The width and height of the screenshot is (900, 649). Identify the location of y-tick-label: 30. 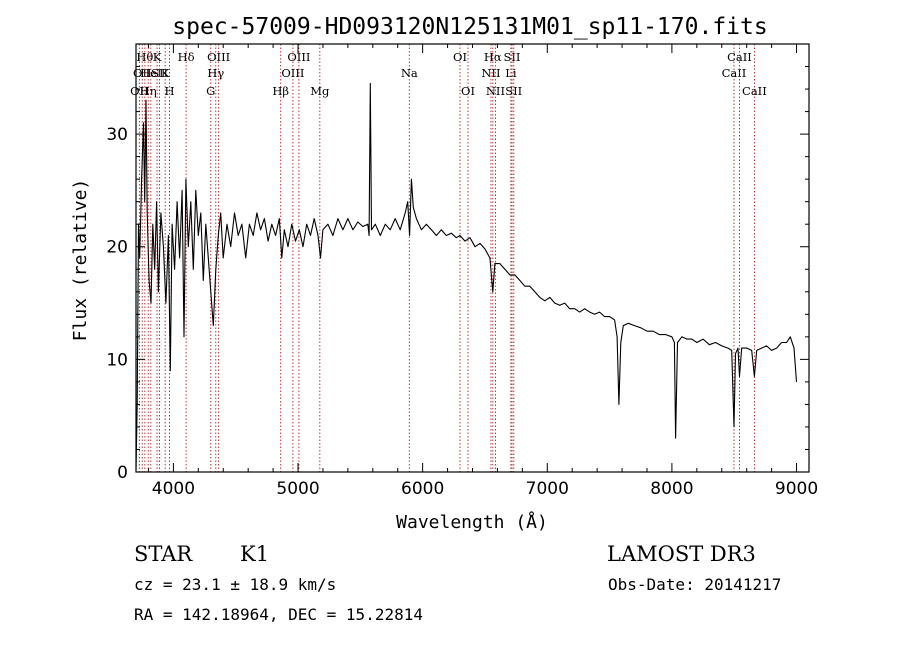
(117, 135).